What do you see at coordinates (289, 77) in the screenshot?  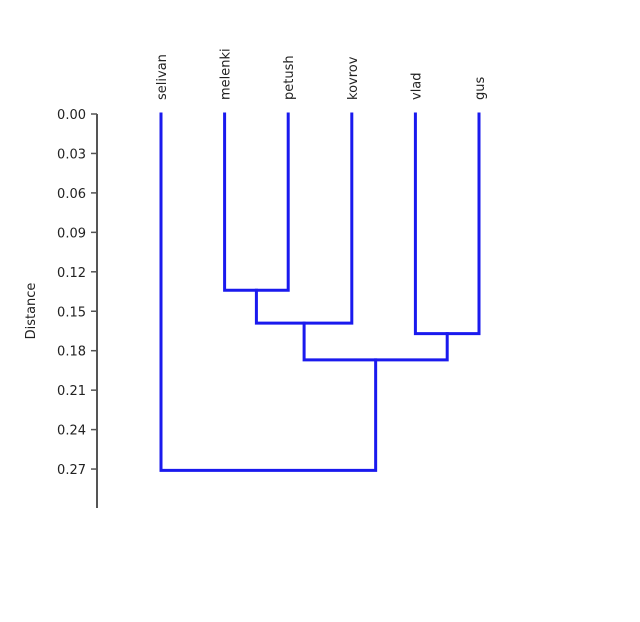 I see `leaf-label-petush: petush` at bounding box center [289, 77].